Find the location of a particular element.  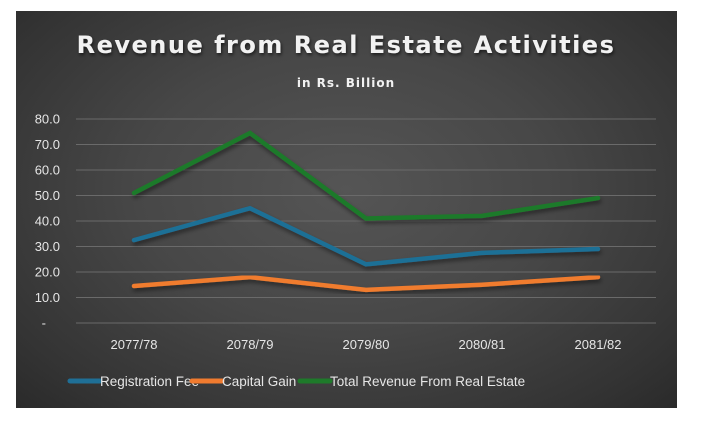

legend-item: Registration Fee is located at coordinates (133, 381).